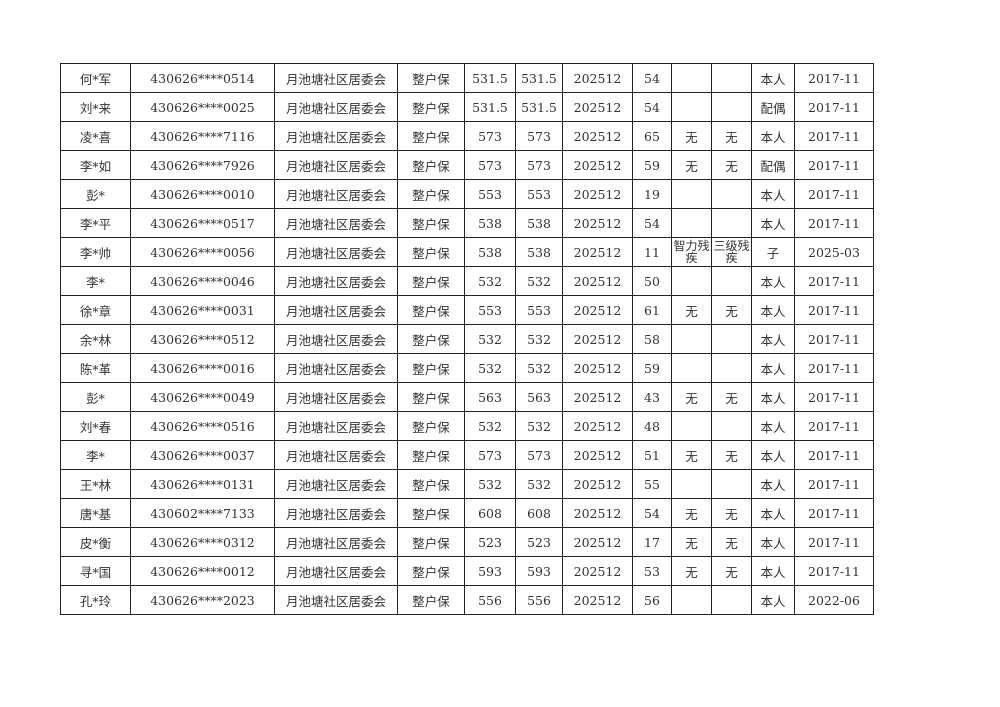 The height and width of the screenshot is (707, 1000). I want to click on cell-id-number: 430626****0031, so click(202, 310).